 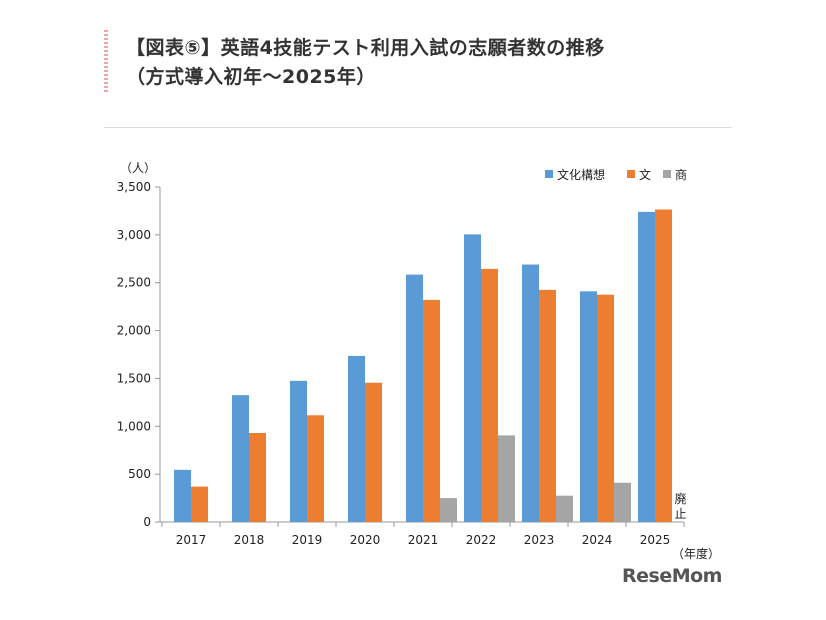 I want to click on bar-文化構想-2020, so click(x=356, y=438).